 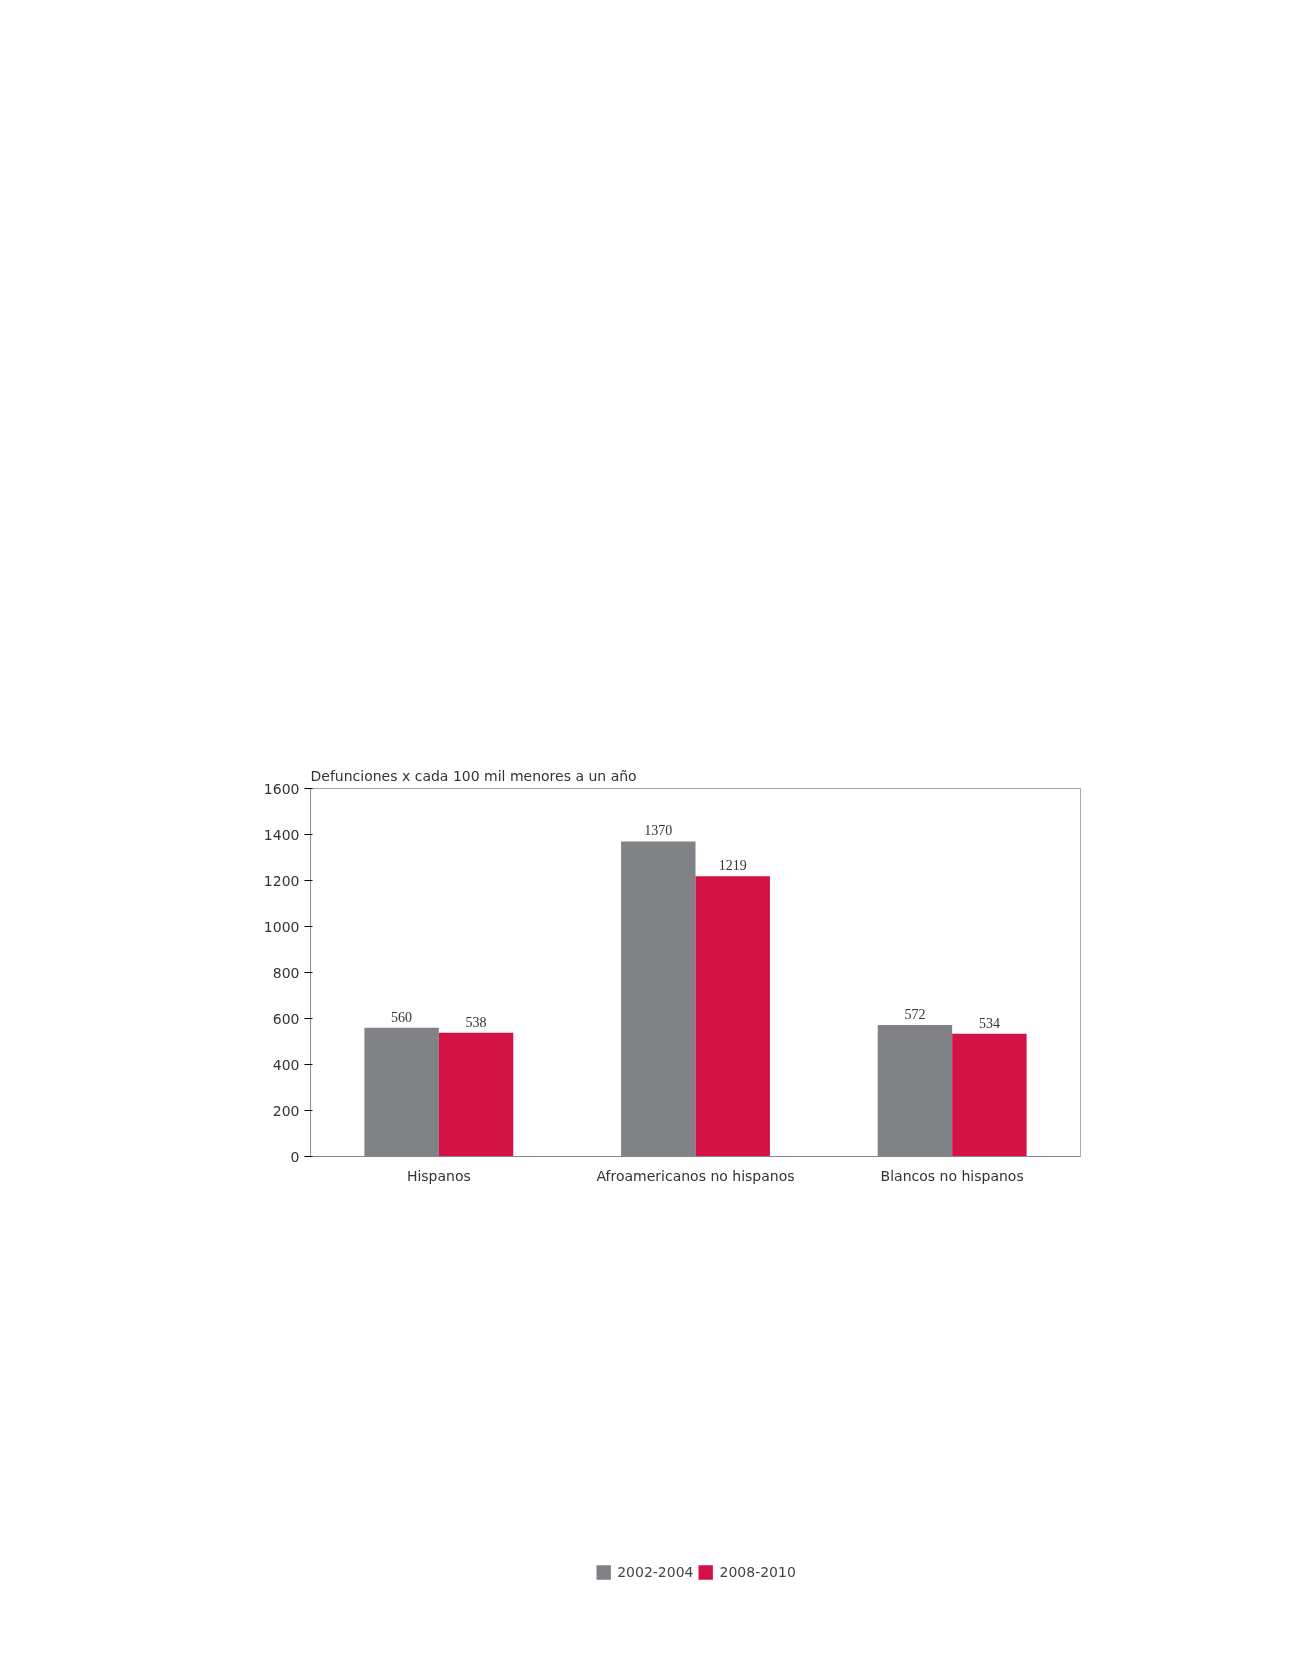 What do you see at coordinates (286, 972) in the screenshot?
I see `y-tick-label: 800` at bounding box center [286, 972].